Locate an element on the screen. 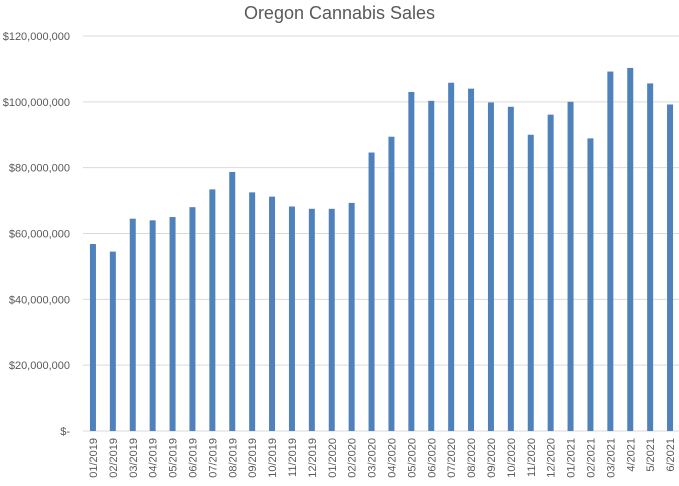  x-tick-label: 10/2020 is located at coordinates (512, 458).